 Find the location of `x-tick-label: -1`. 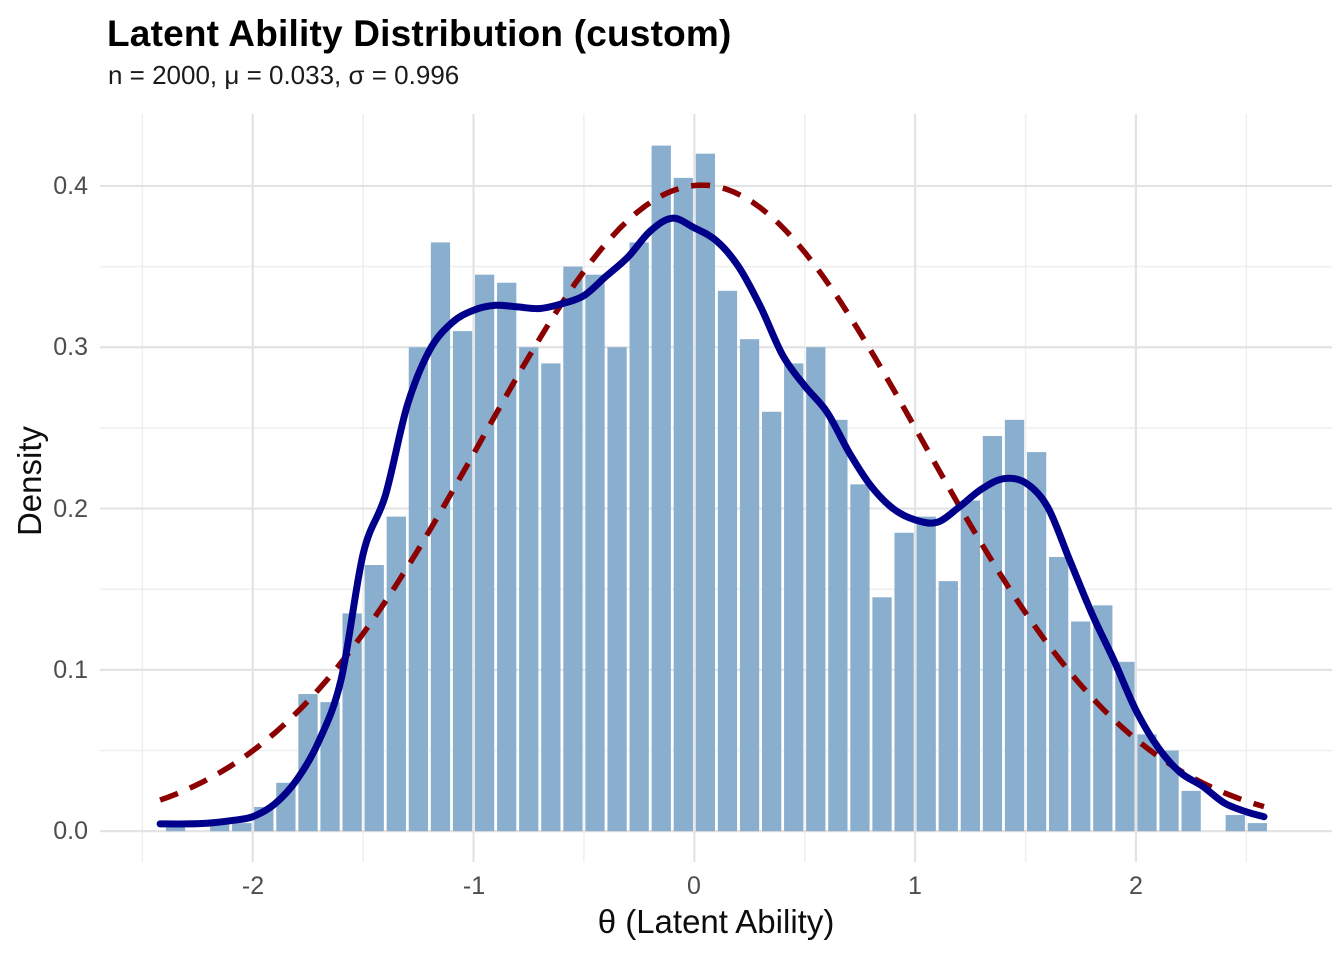

x-tick-label: -1 is located at coordinates (474, 886).